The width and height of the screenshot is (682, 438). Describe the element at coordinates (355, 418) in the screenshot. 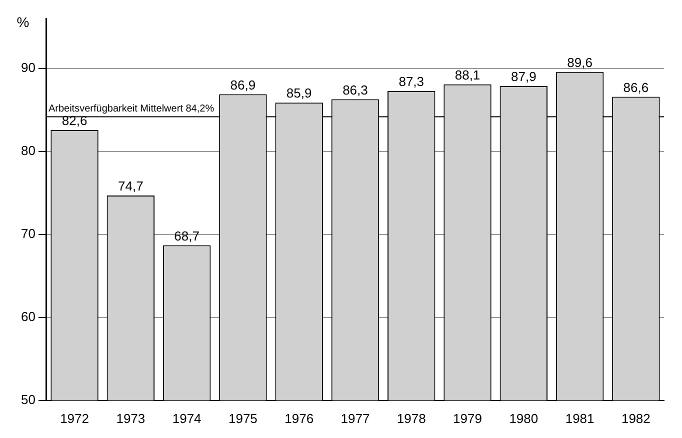

I see `x-tick-label: 1977` at that location.